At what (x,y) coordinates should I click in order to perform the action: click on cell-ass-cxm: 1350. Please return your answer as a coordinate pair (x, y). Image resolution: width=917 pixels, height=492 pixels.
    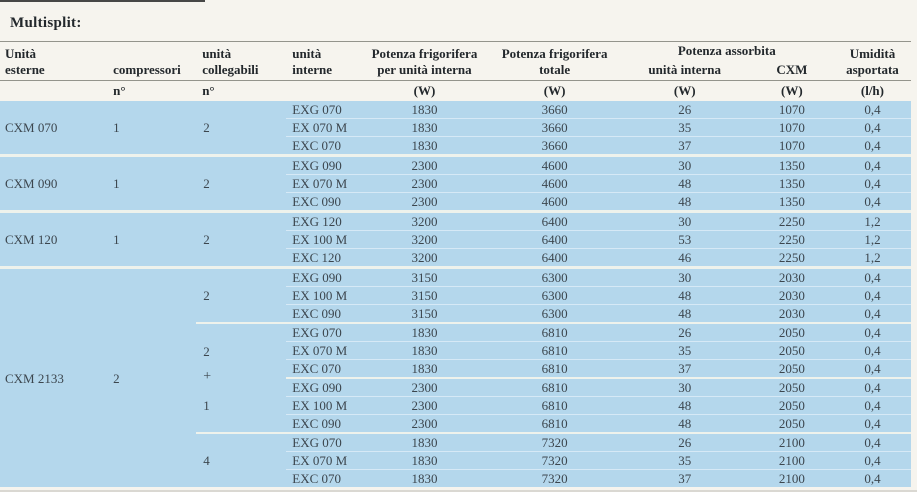
    Looking at the image, I should click on (791, 164).